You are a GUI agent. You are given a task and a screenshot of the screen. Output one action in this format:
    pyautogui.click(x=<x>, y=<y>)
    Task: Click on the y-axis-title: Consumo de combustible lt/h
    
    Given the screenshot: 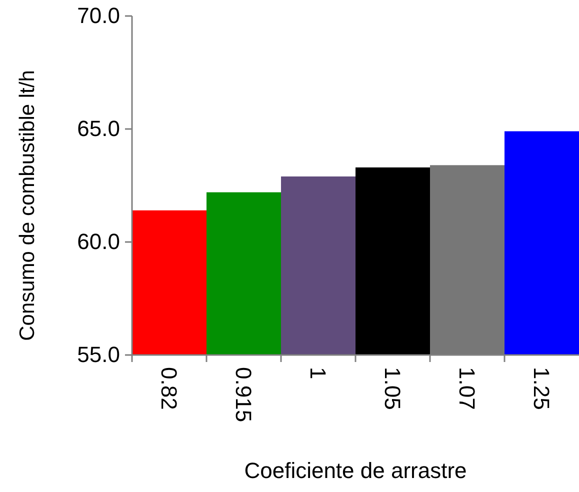 What is the action you would take?
    pyautogui.click(x=27, y=205)
    